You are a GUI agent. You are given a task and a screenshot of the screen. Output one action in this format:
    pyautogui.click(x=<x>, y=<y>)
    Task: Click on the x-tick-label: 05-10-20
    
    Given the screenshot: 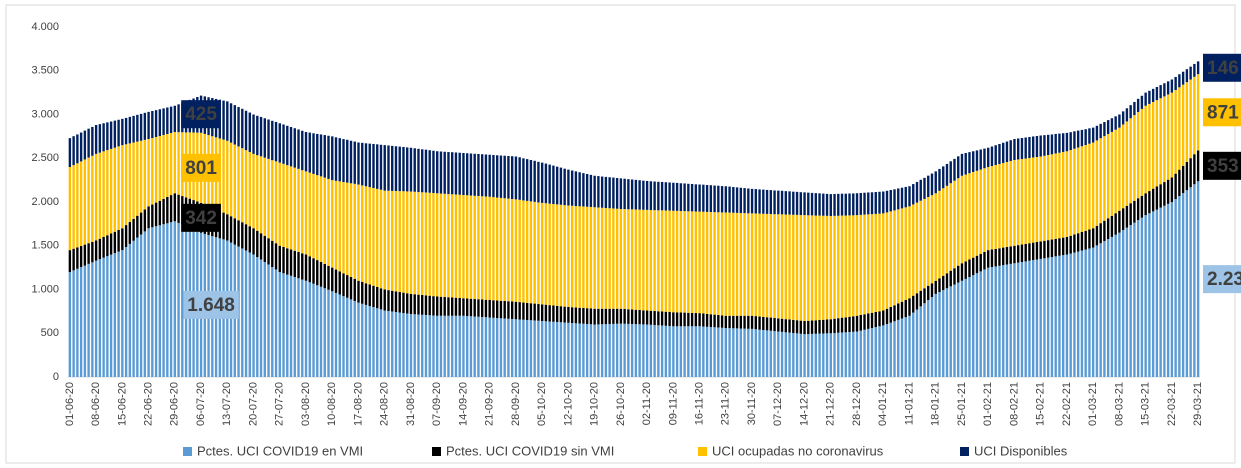 What is the action you would take?
    pyautogui.click(x=542, y=404)
    